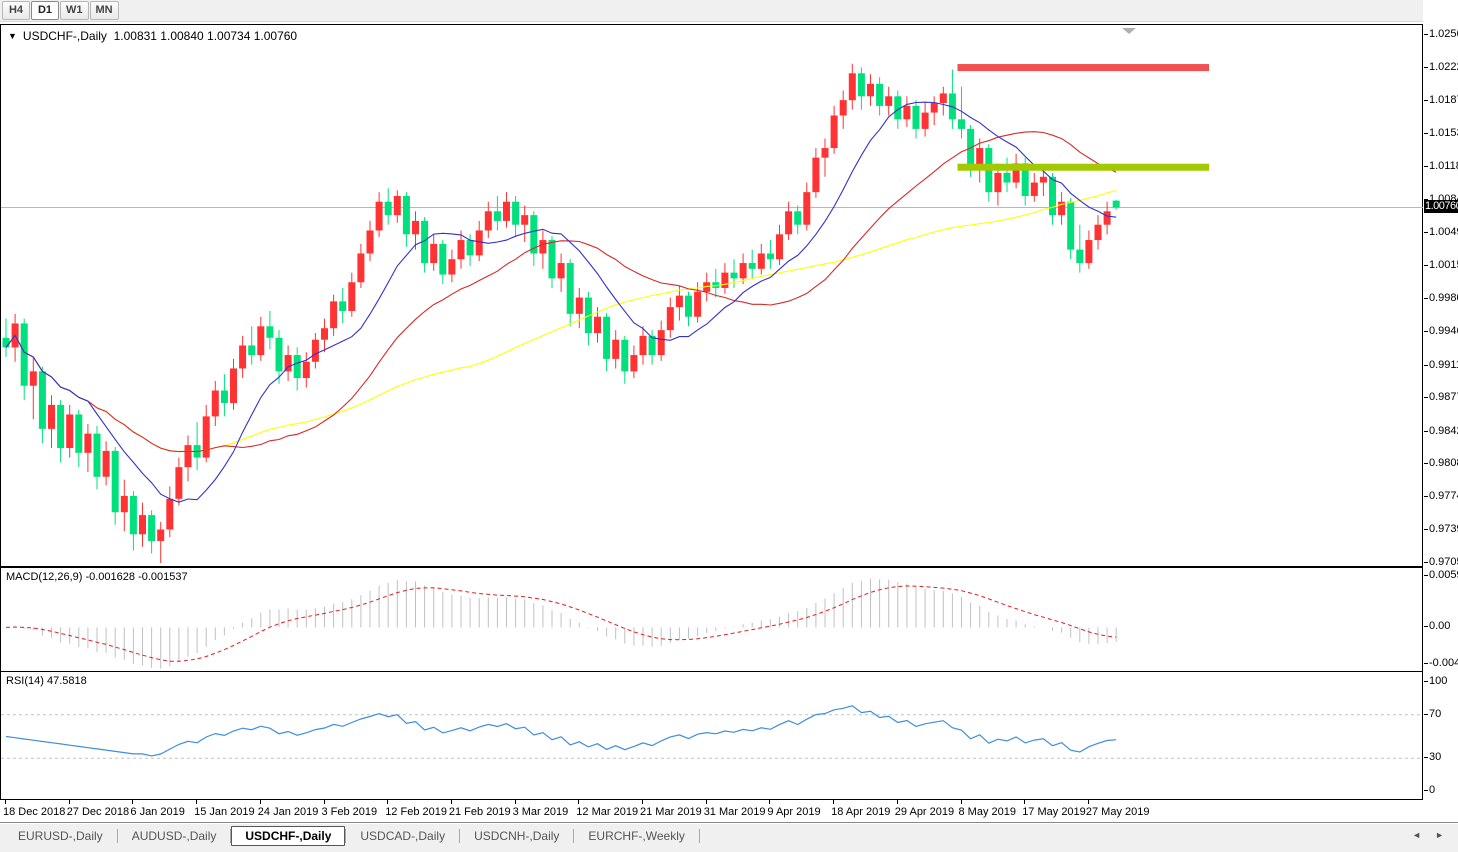  What do you see at coordinates (1432, 713) in the screenshot?
I see `rsi-axis-label: 70` at bounding box center [1432, 713].